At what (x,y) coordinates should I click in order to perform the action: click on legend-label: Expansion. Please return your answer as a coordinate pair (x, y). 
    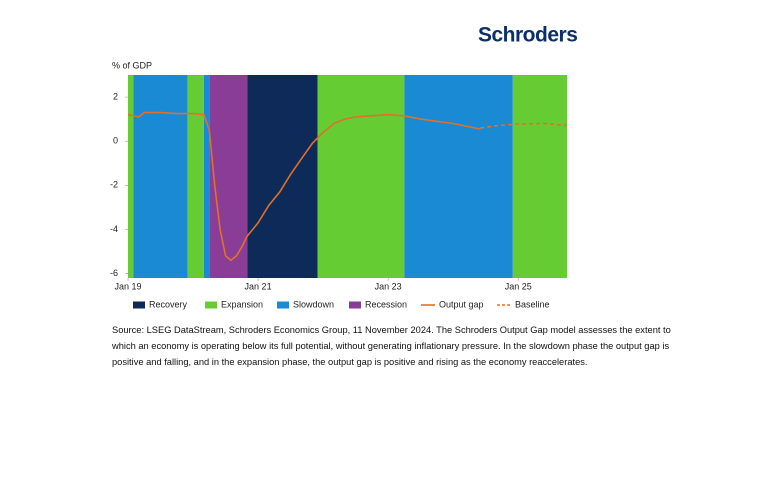
    Looking at the image, I should click on (242, 304).